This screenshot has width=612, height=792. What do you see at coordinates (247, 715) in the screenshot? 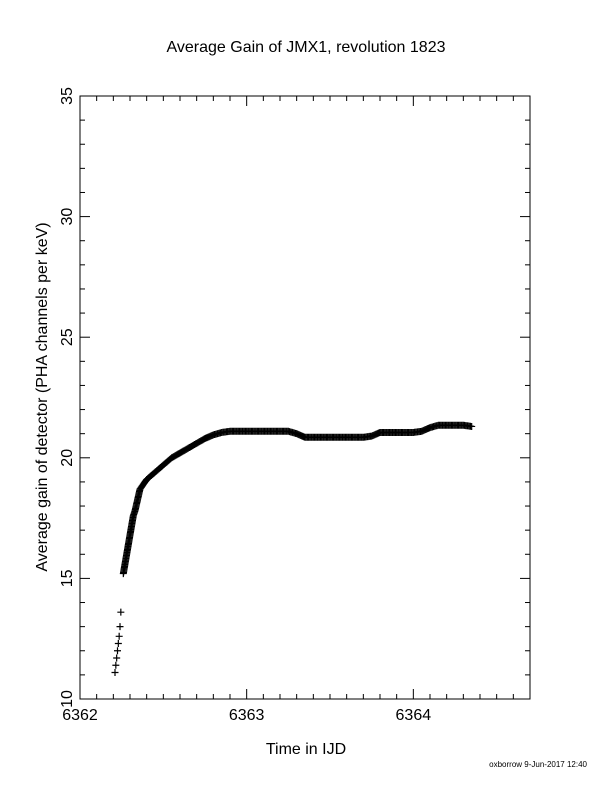
I see `x-tick-label: 6363` at bounding box center [247, 715].